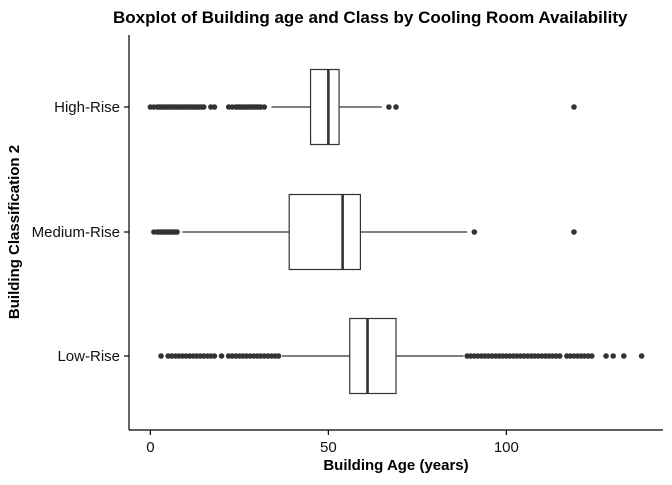 The height and width of the screenshot is (485, 672). I want to click on iqr-box-medium-rise, so click(325, 232).